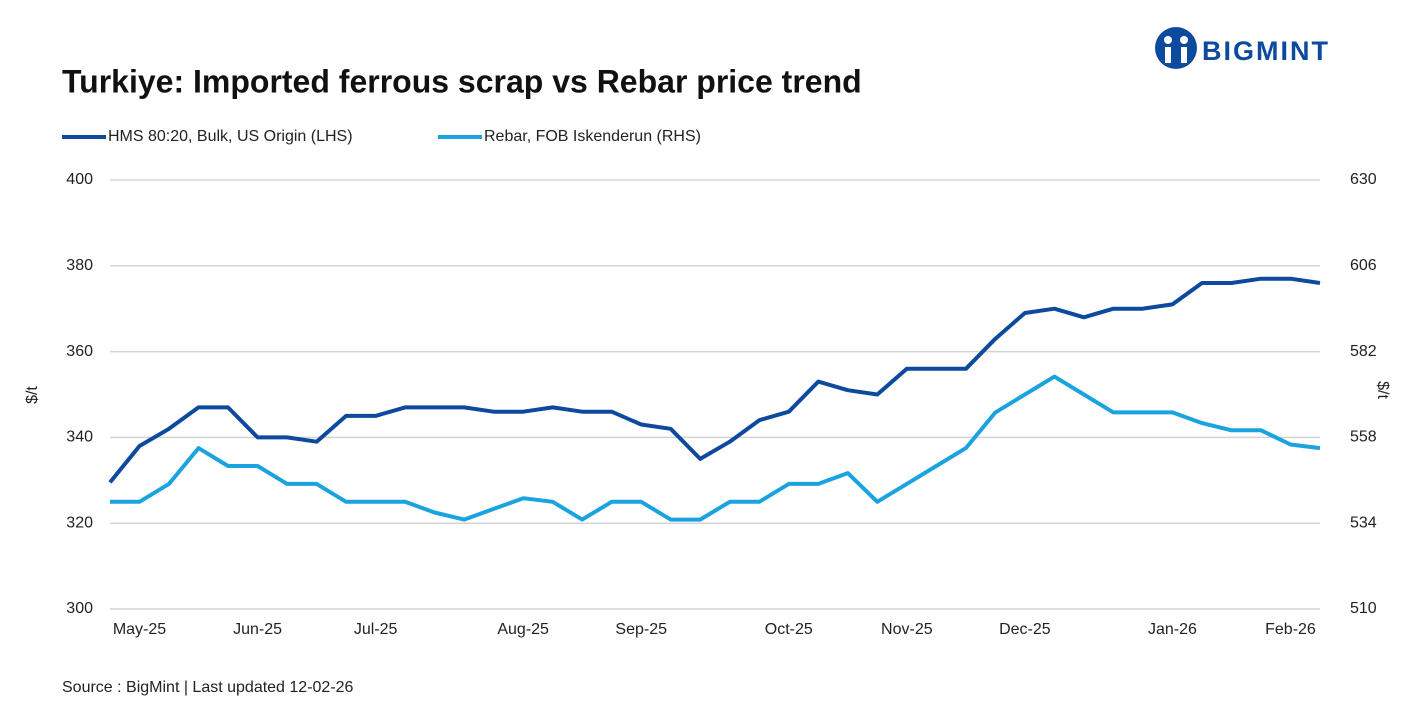  Describe the element at coordinates (592, 136) in the screenshot. I see `legend-label: Rebar, FOB Iskenderun (RHS)` at that location.